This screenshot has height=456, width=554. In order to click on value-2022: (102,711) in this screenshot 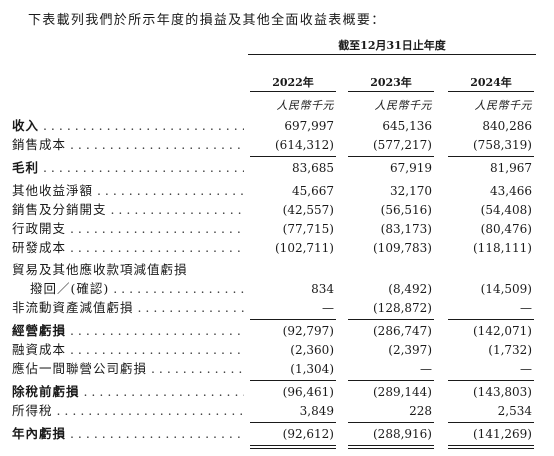, I will do `click(304, 248)`.